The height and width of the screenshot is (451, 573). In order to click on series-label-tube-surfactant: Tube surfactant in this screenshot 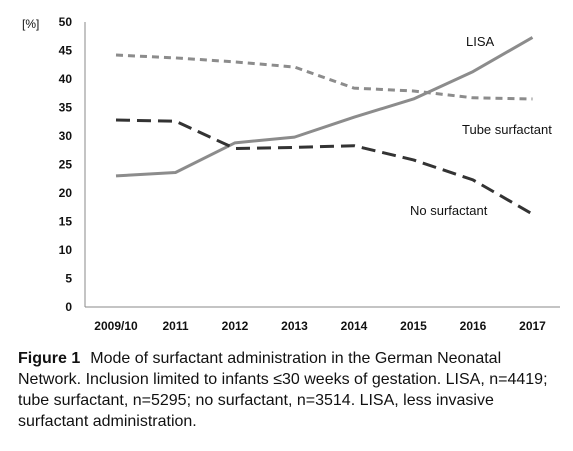, I will do `click(507, 129)`.